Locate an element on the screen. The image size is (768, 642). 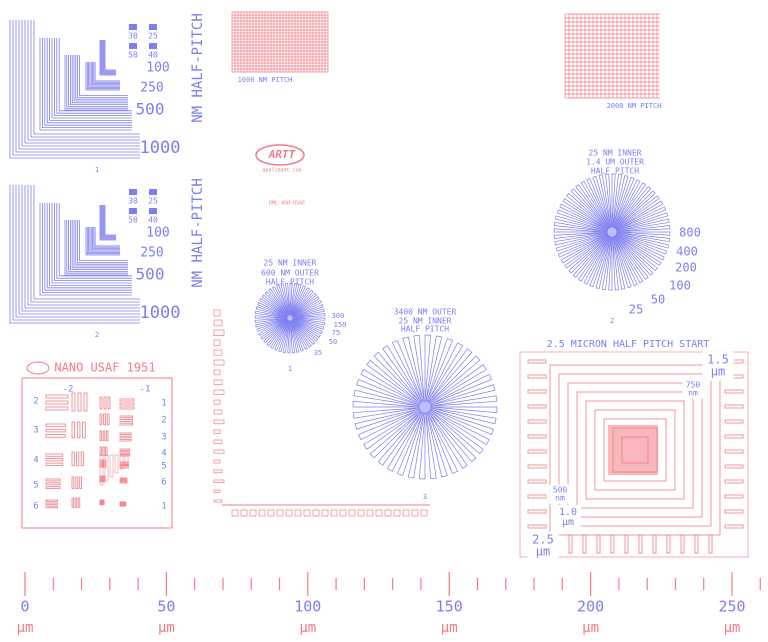
label: µm is located at coordinates (25, 628).